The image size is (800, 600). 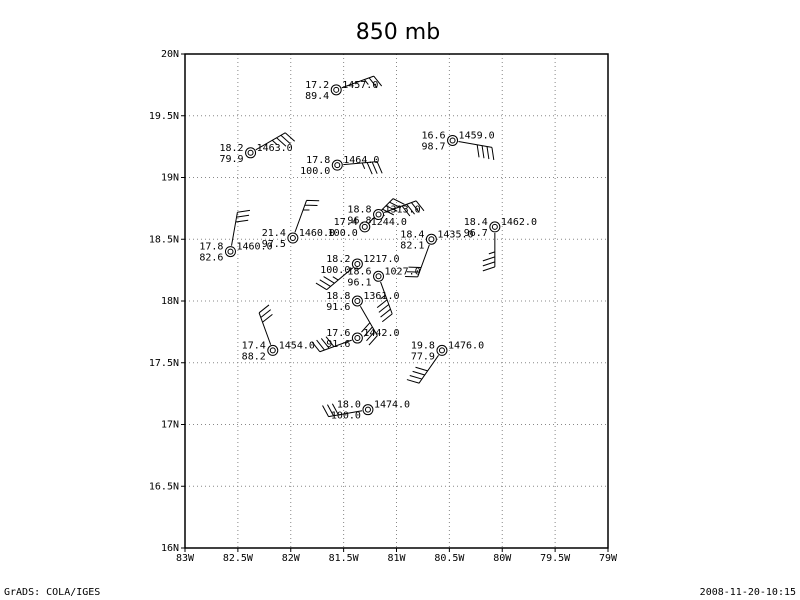 I want to click on station-height: 1464.0, so click(x=361, y=160).